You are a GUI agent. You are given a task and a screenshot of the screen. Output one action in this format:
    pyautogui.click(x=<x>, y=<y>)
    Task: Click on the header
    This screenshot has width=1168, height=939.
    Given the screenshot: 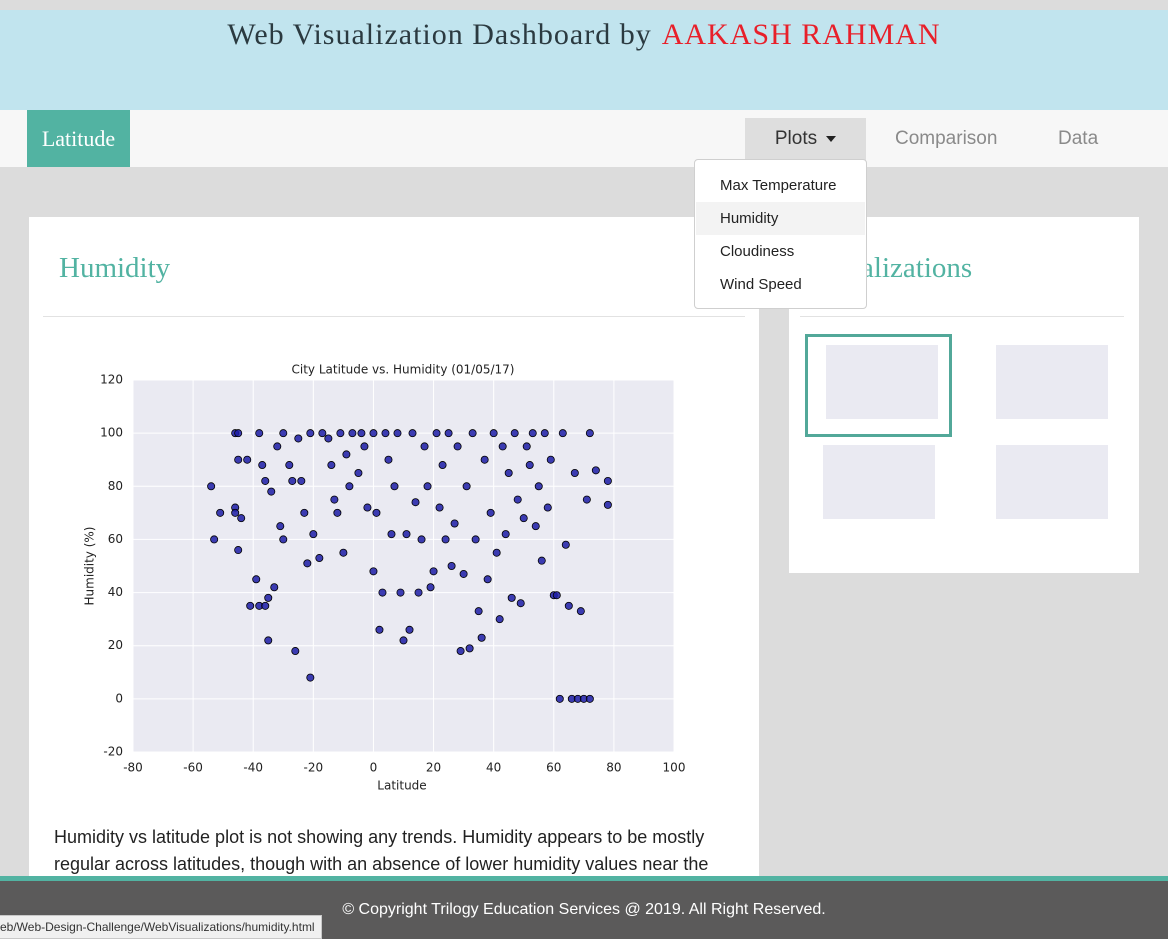 What is the action you would take?
    pyautogui.click(x=584, y=60)
    